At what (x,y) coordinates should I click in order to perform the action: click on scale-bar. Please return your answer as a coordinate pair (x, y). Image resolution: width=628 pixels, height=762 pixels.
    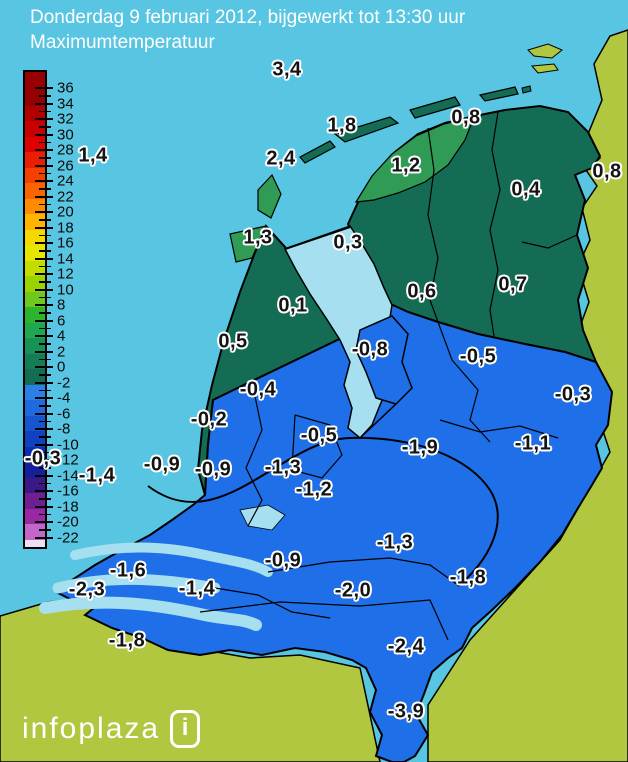
    Looking at the image, I should click on (35, 309).